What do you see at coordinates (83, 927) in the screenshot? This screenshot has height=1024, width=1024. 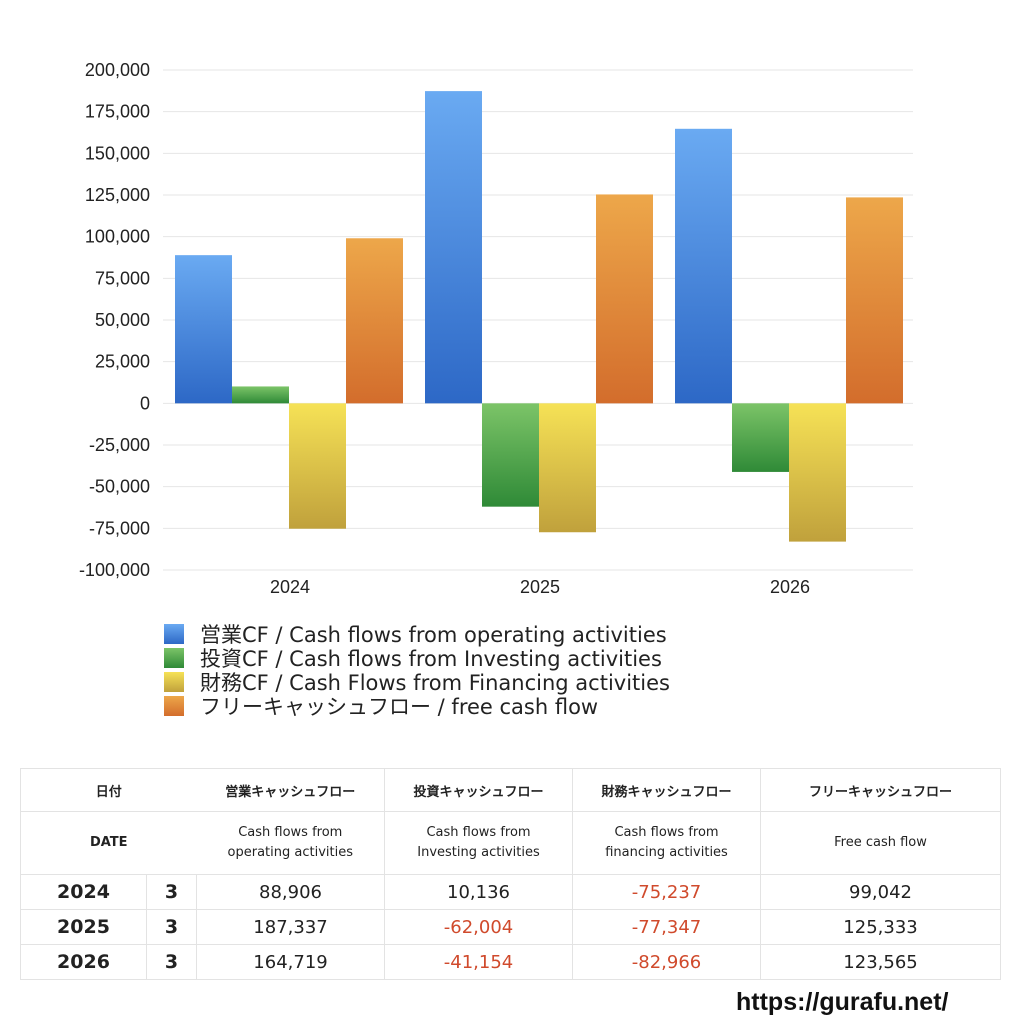 I see `row-year: 2025` at bounding box center [83, 927].